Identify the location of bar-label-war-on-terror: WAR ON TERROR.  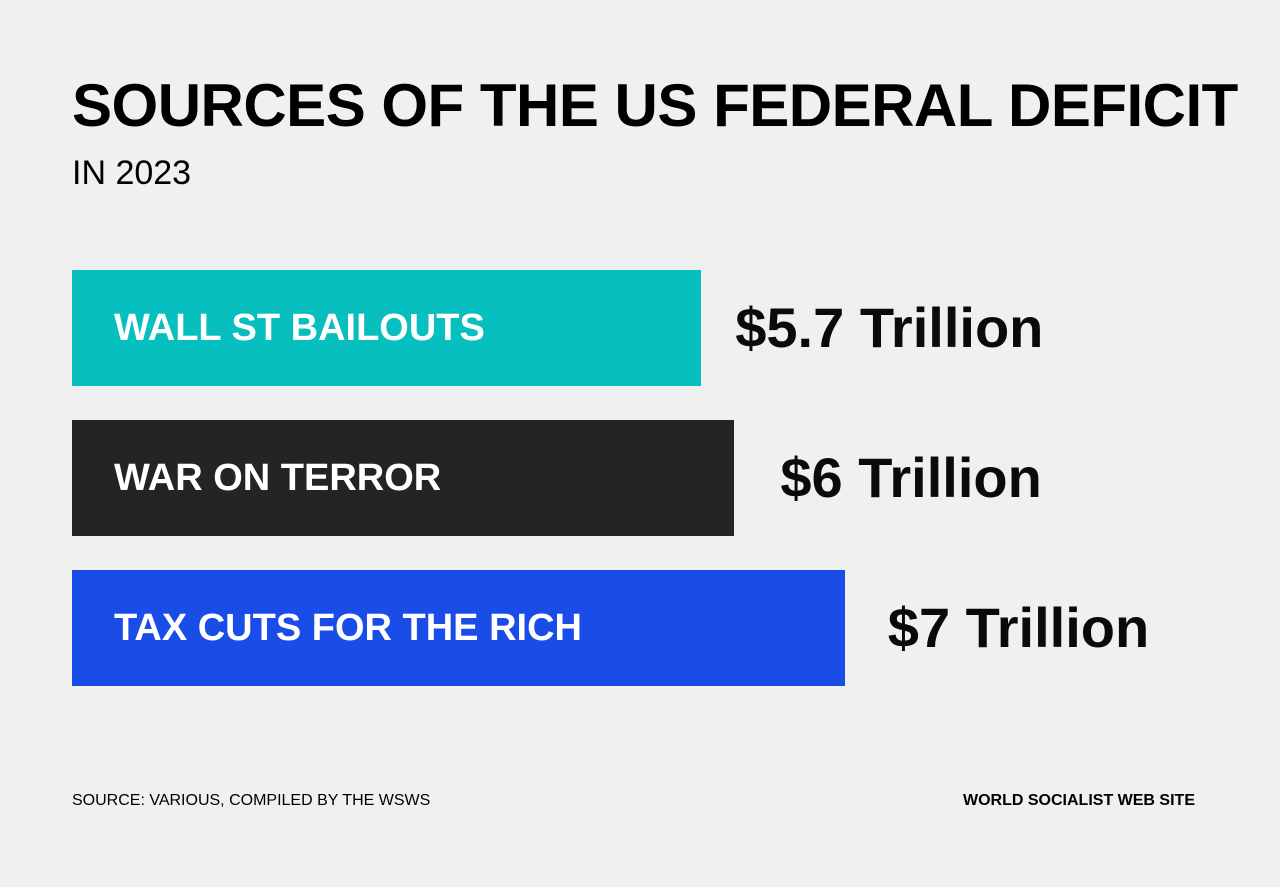
(278, 478).